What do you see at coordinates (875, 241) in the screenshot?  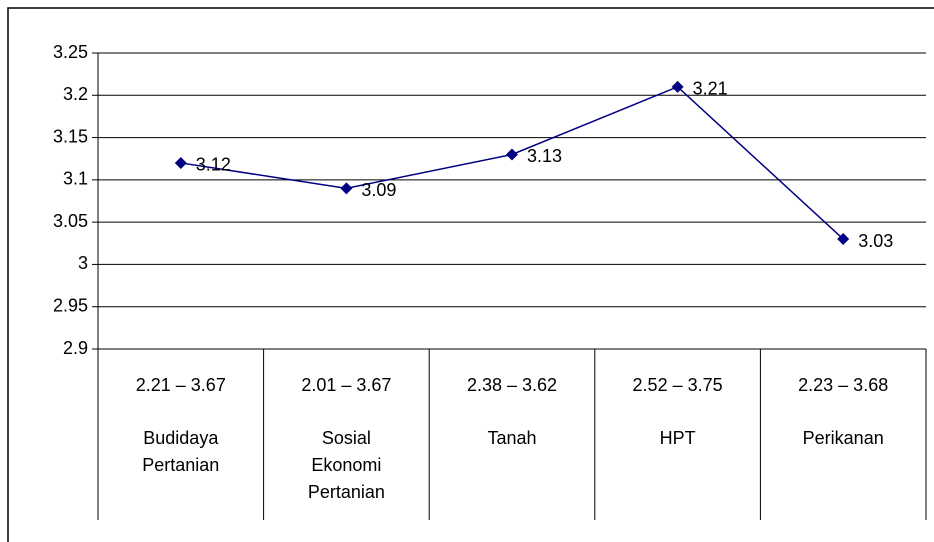 I see `data-label: 3.03` at bounding box center [875, 241].